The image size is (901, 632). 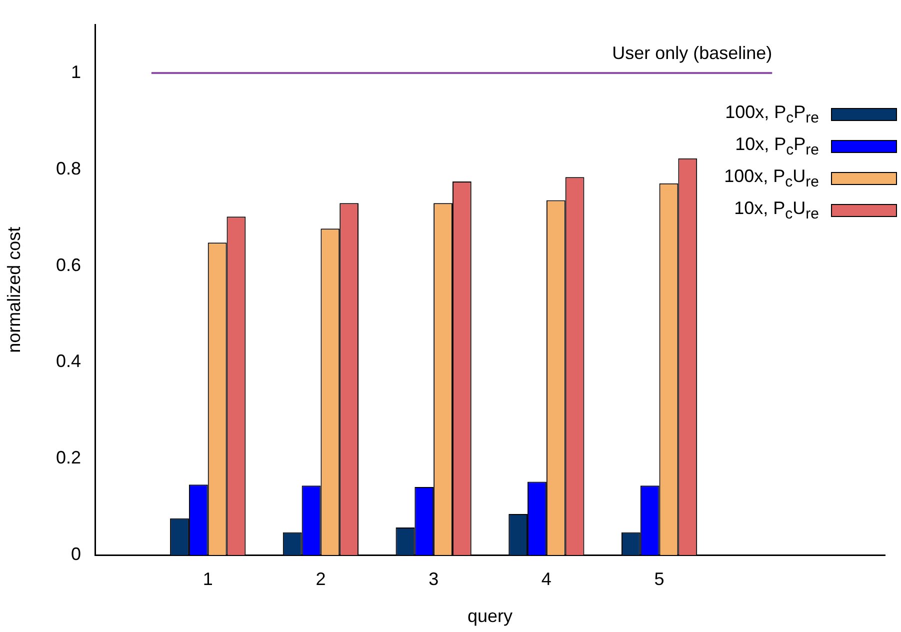 What do you see at coordinates (772, 114) in the screenshot?
I see `legend-label: 100x, P$_{c}$P$_{re}$` at bounding box center [772, 114].